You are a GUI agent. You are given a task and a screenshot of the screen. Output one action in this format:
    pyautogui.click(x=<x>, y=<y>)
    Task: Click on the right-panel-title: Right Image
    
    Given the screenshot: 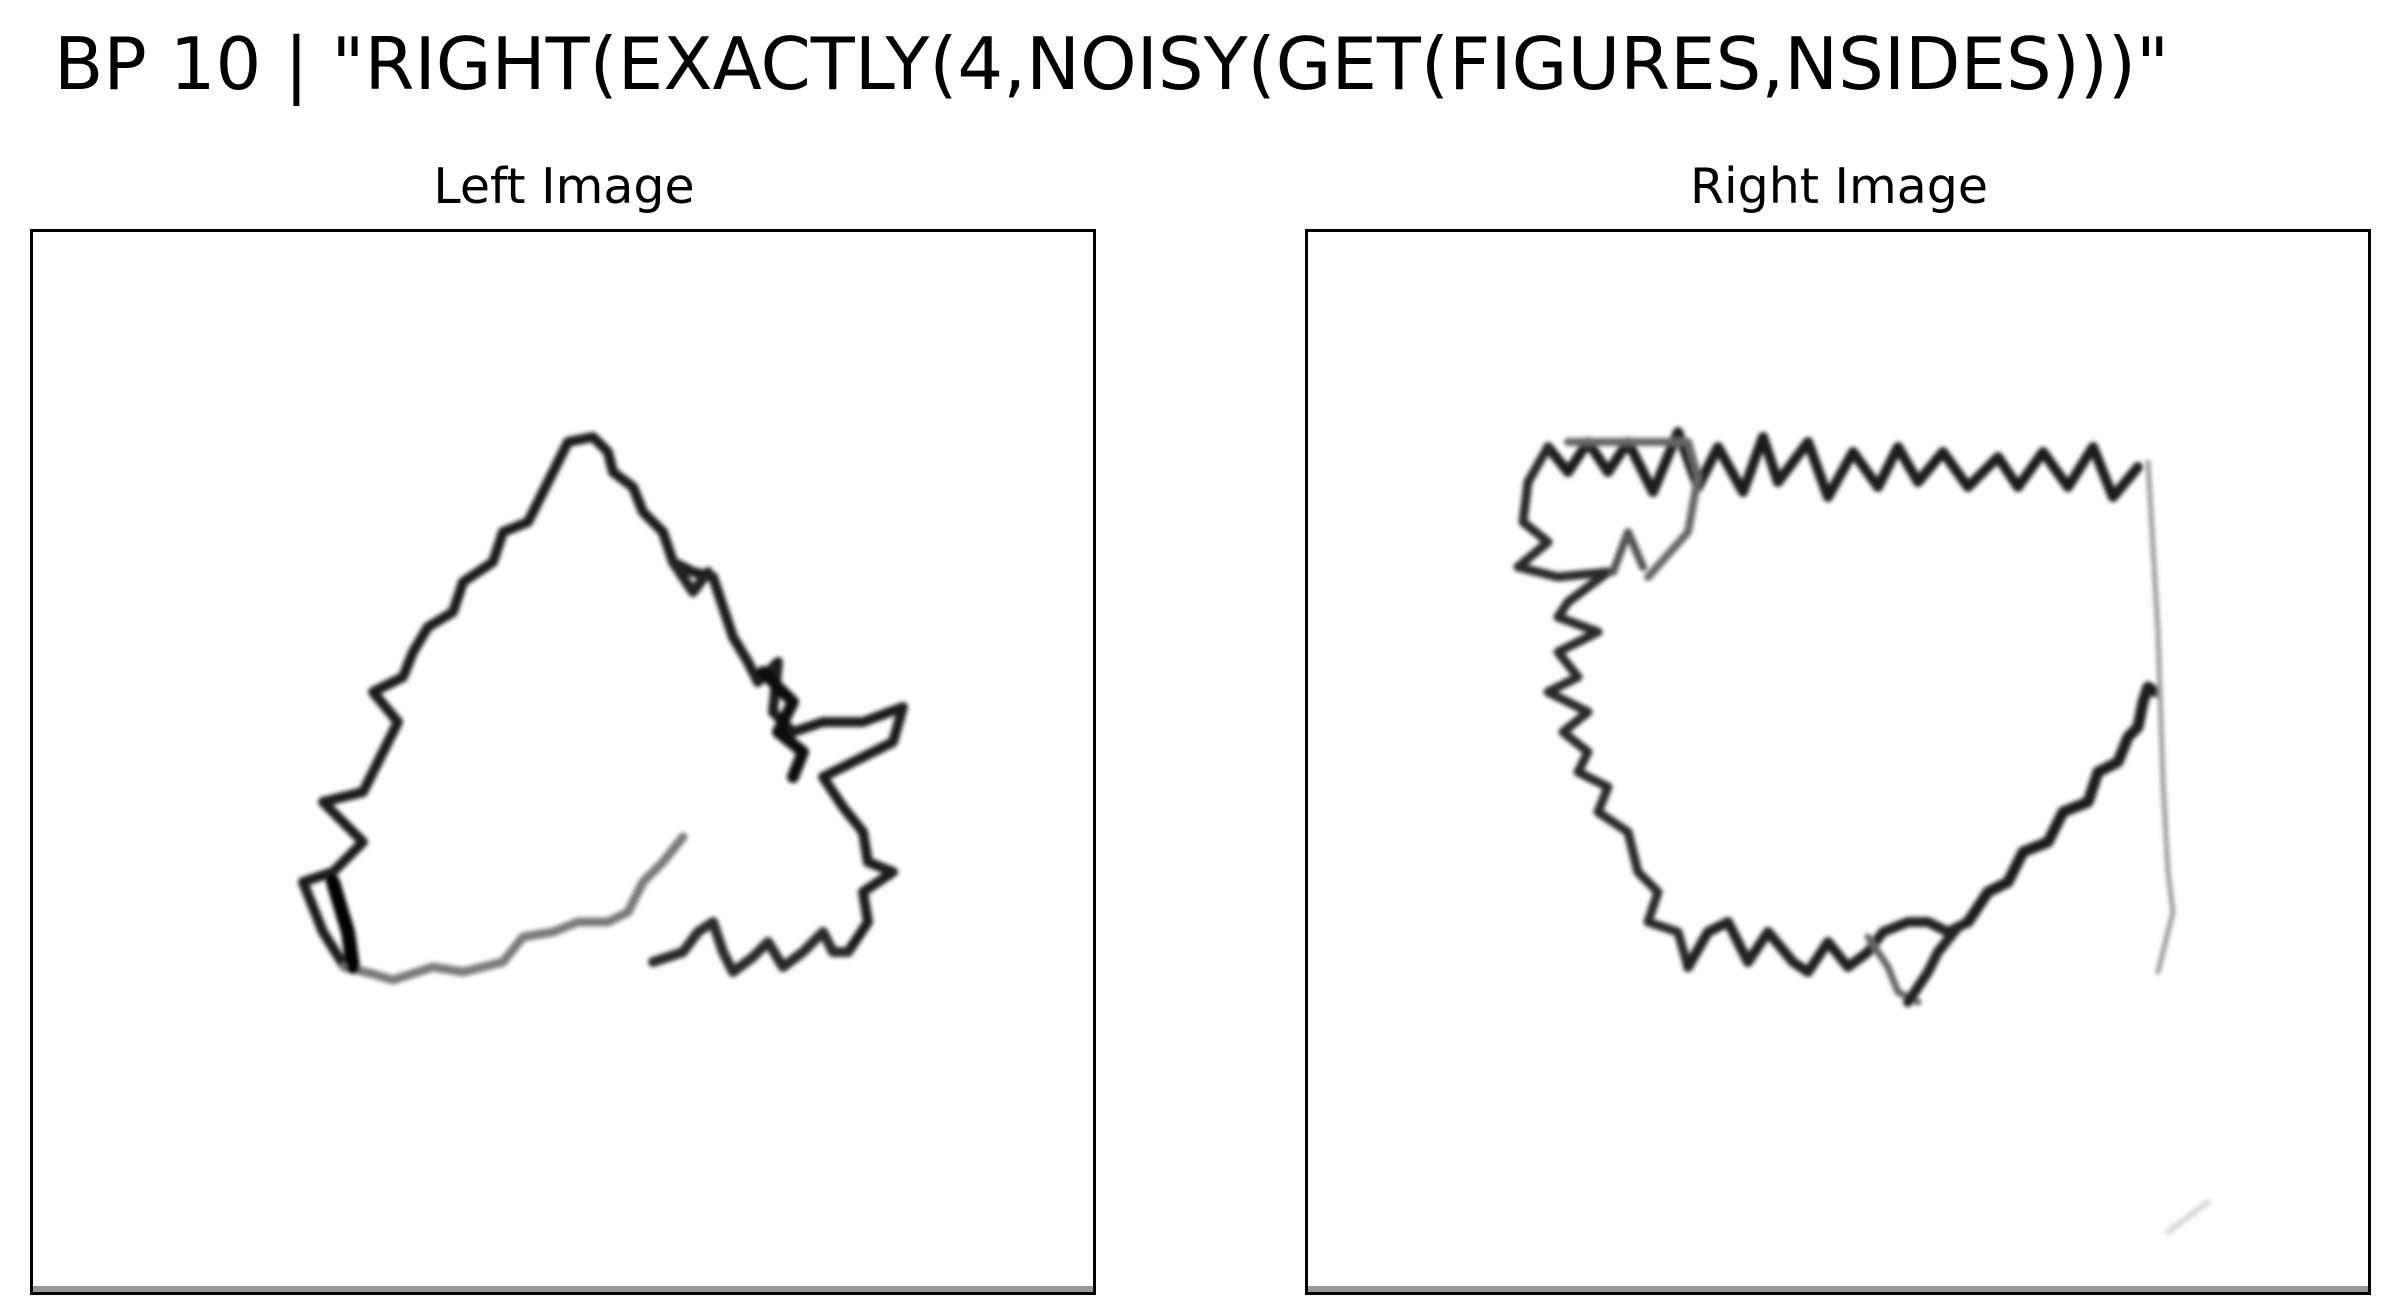 What is the action you would take?
    pyautogui.click(x=1839, y=186)
    